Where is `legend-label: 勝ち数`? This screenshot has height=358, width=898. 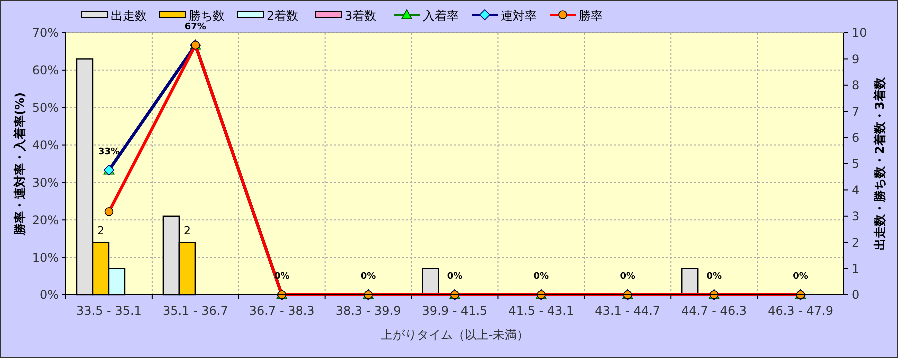 legend-label: 勝ち数 is located at coordinates (207, 16).